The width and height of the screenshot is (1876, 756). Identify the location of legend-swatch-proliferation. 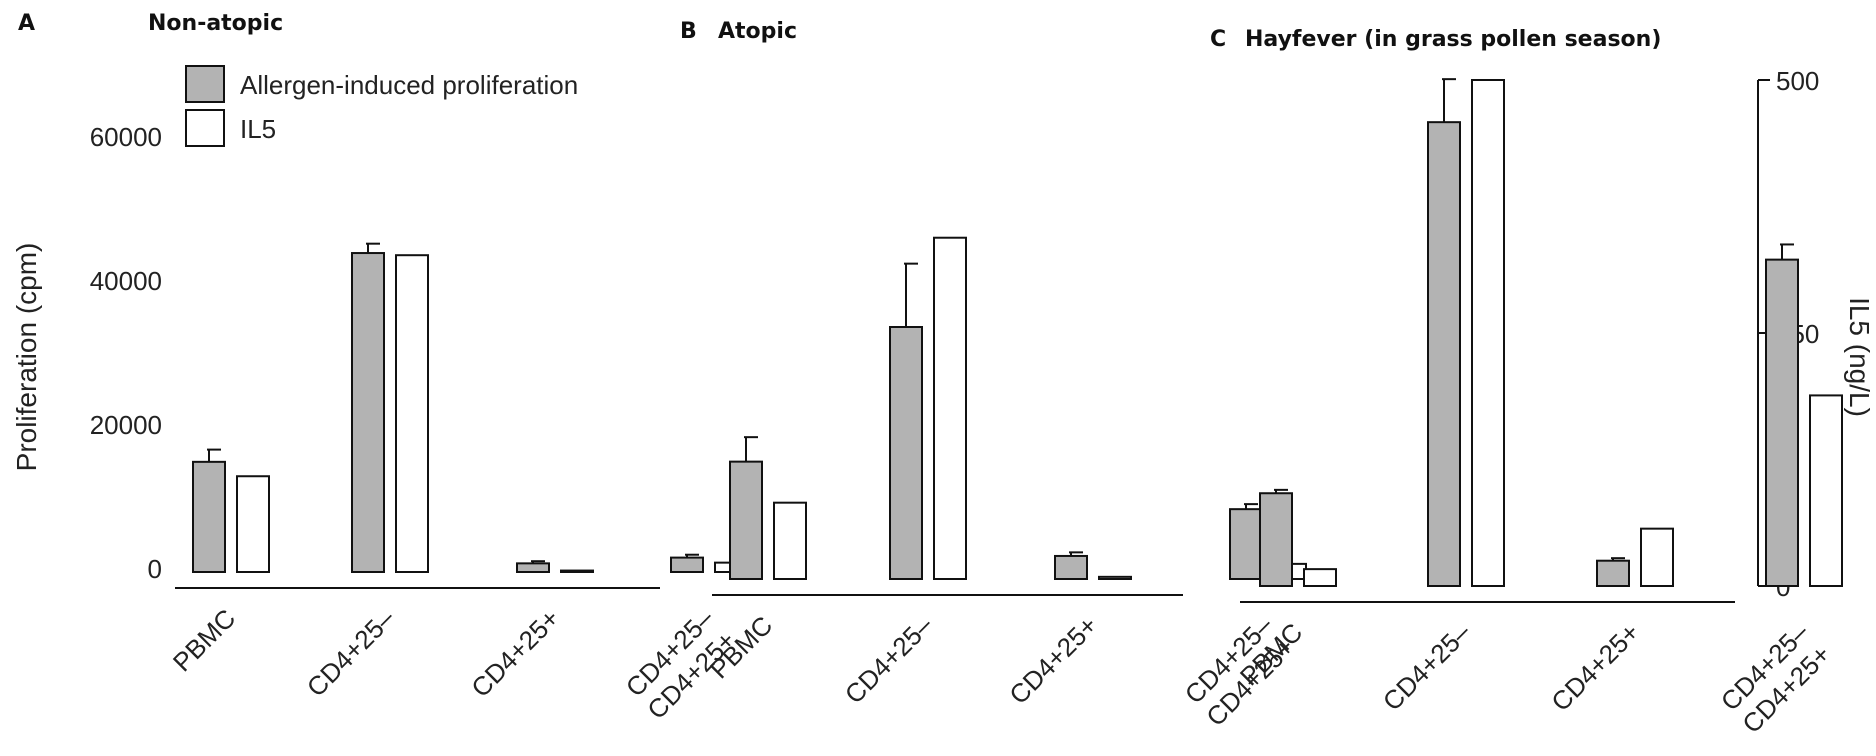
(205, 84).